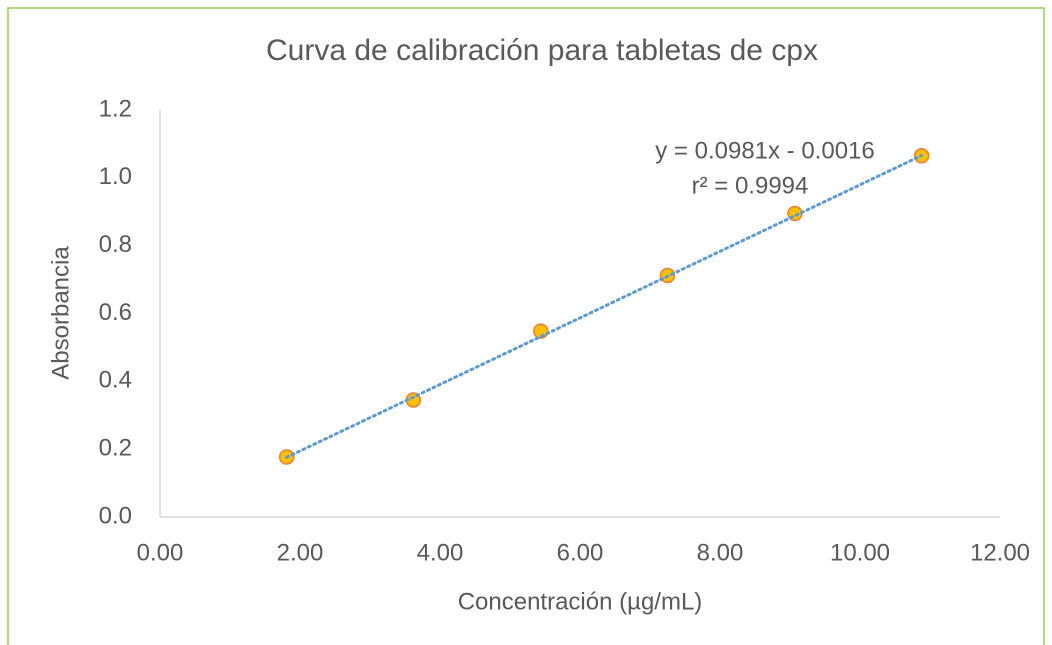 The height and width of the screenshot is (645, 1052). Describe the element at coordinates (115, 176) in the screenshot. I see `y-tick-label: 1.0` at that location.